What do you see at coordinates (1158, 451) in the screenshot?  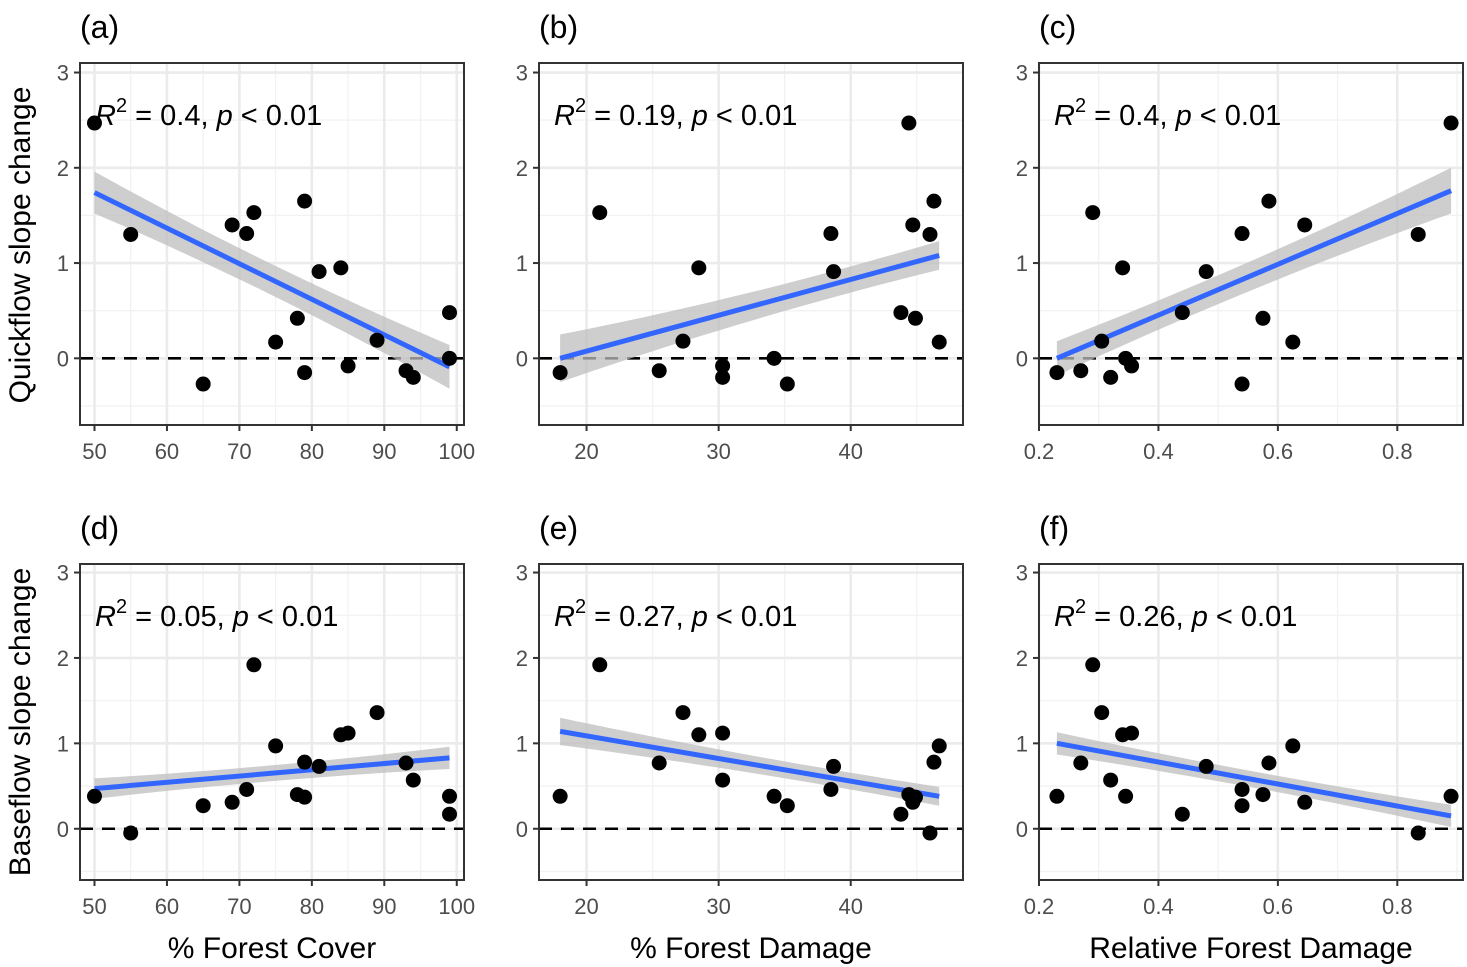 I see `x-tick-label: 0.4` at bounding box center [1158, 451].